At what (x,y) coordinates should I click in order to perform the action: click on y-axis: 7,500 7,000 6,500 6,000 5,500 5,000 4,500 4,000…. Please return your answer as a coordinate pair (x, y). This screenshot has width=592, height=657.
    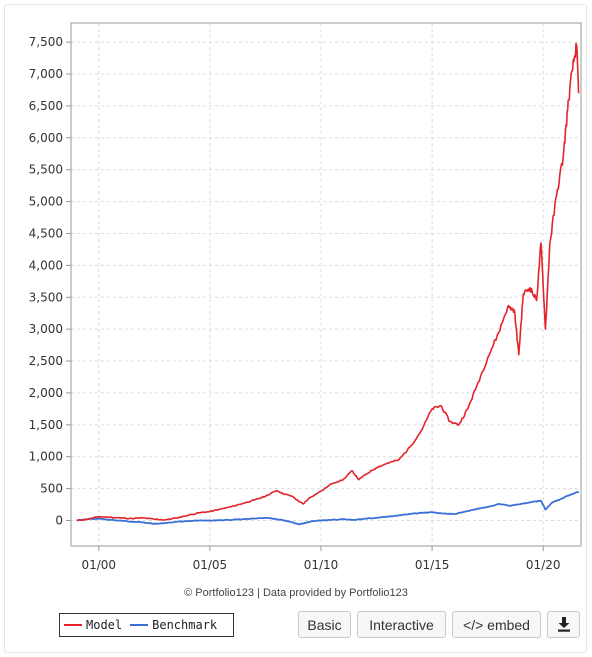
    Looking at the image, I should click on (50, 281).